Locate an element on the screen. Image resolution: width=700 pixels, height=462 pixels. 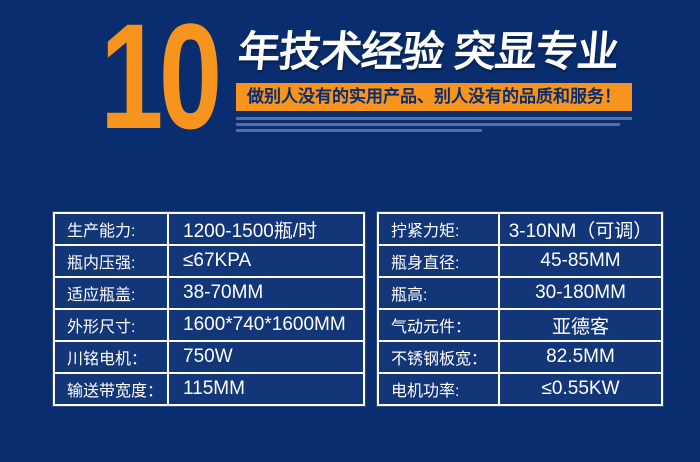
spec-label: 川铭电机： is located at coordinates (111, 357).